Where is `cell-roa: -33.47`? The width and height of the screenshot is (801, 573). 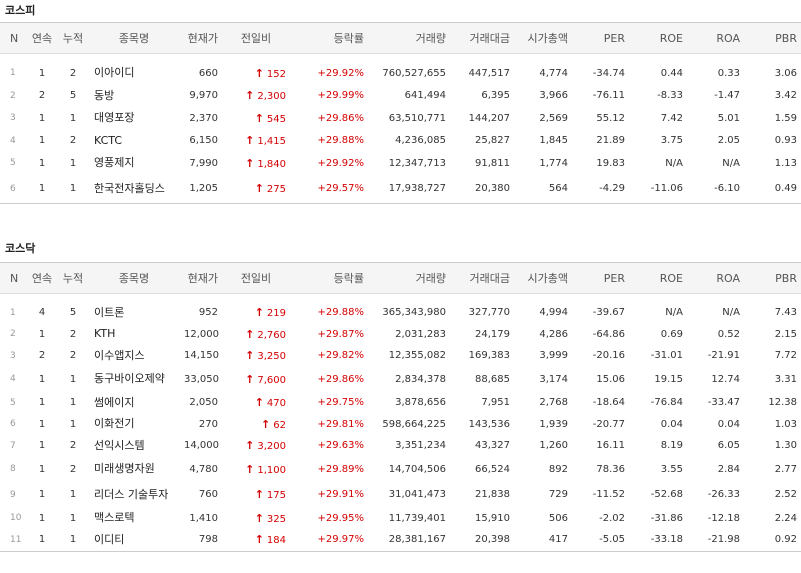
cell-roa: -33.47 is located at coordinates (723, 403).